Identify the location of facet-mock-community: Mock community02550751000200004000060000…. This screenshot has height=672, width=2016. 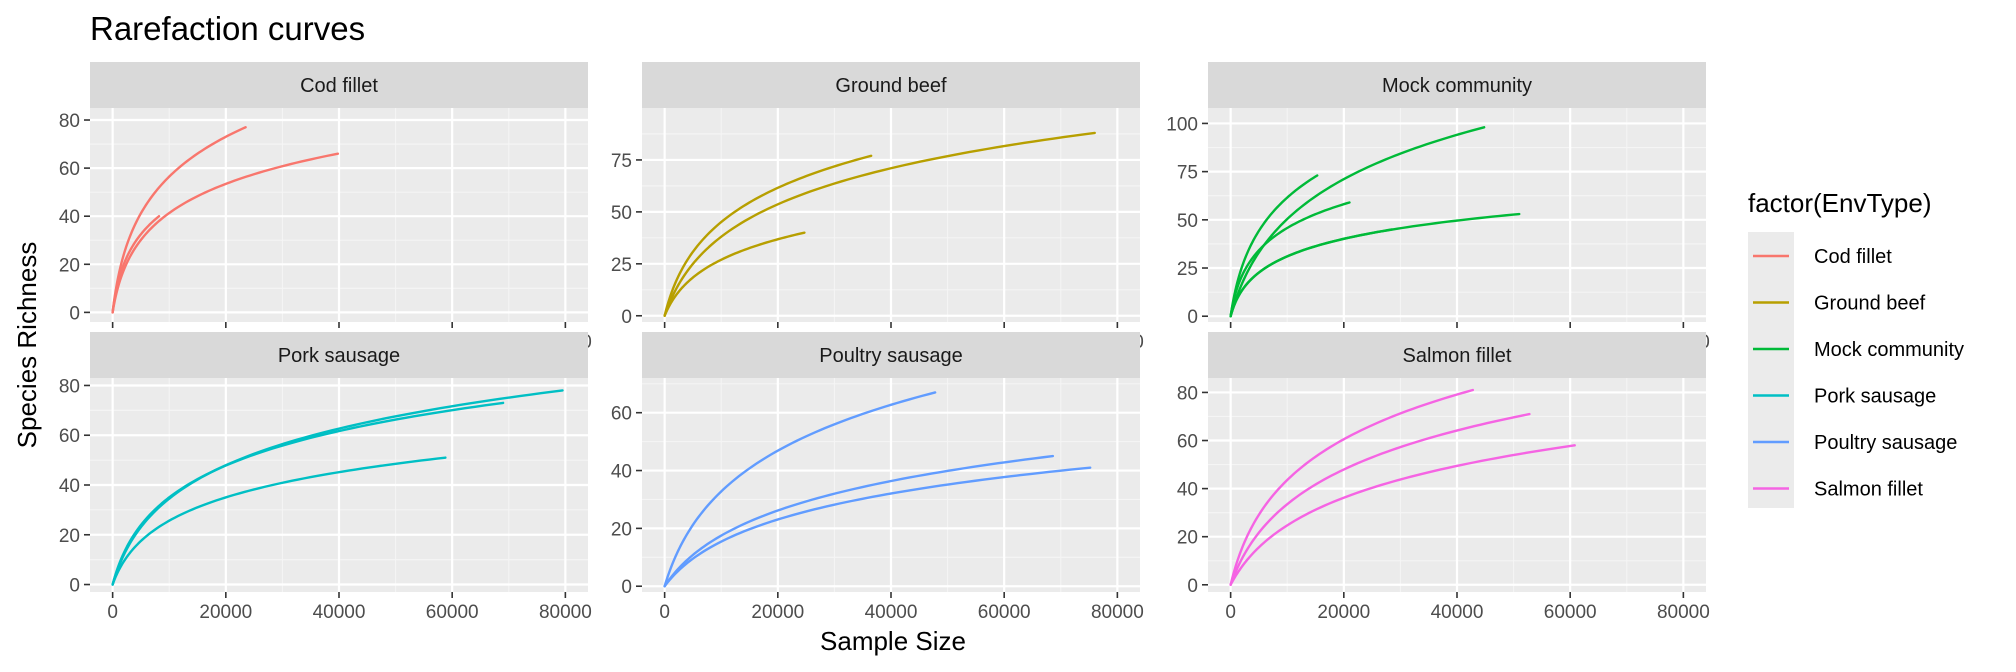
(1438, 207).